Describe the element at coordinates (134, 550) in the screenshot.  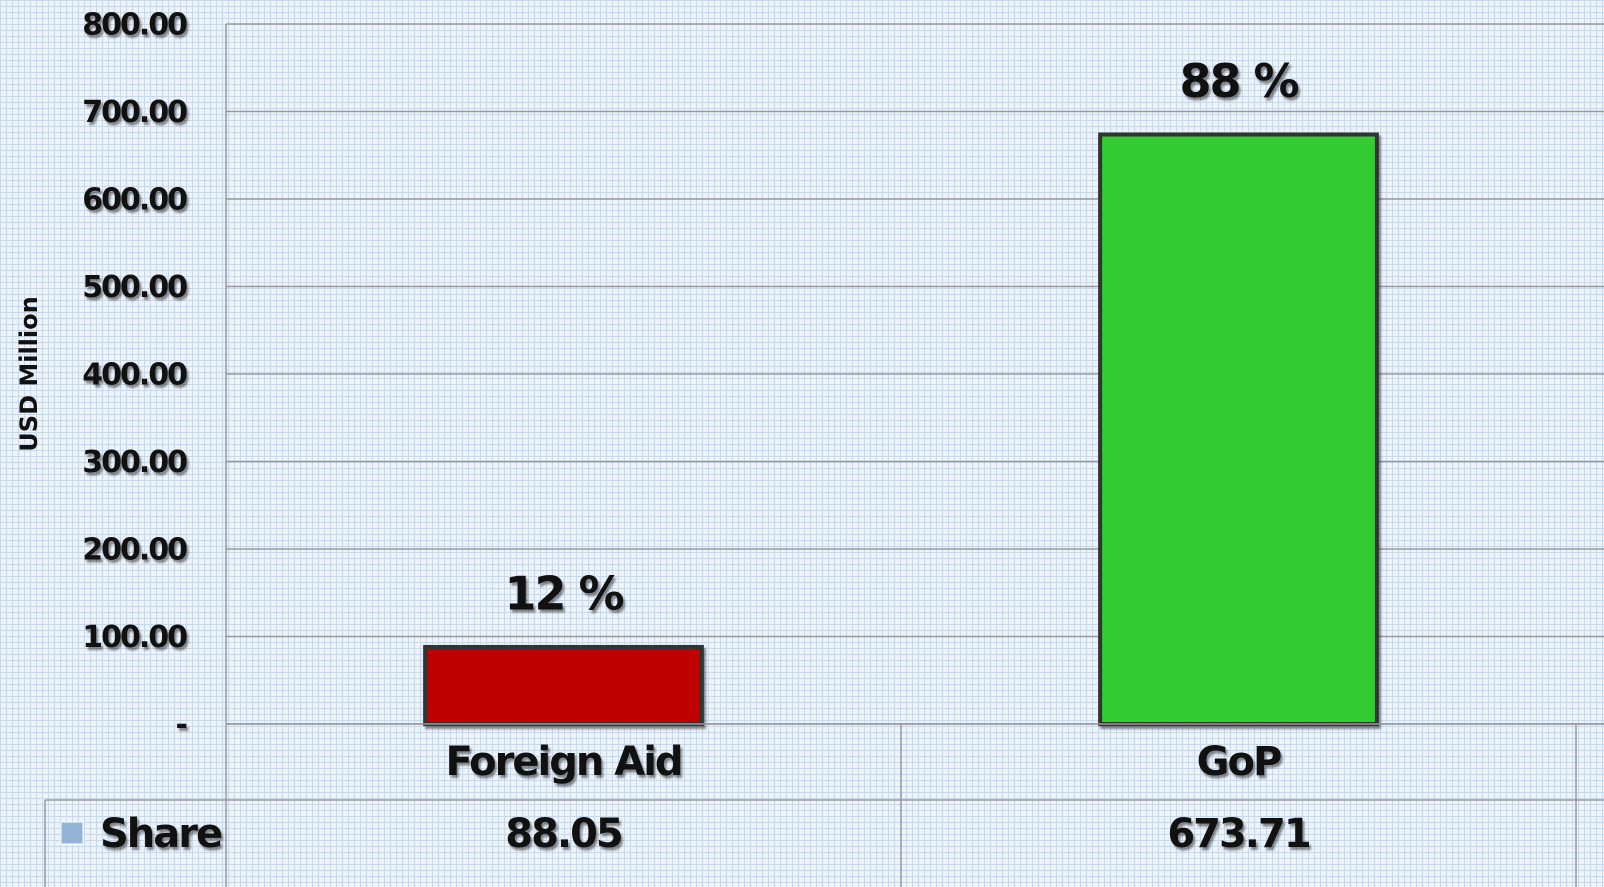
I see `y-tick-label: 200.00` at that location.